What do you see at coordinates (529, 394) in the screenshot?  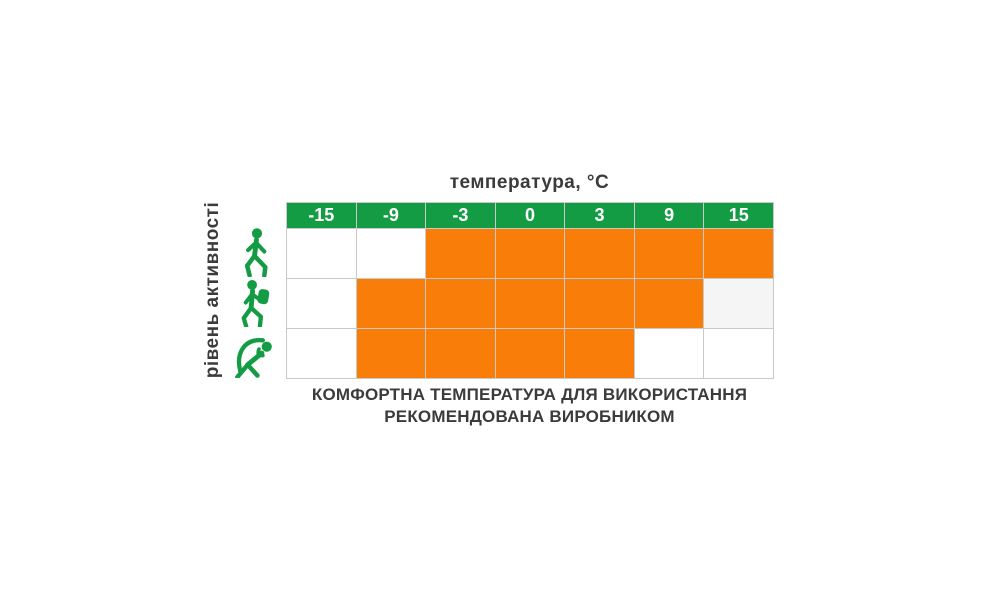 I see `caption-line-1: КОМФОРТНА ТЕМПЕРАТУРА ДЛЯ ВИКОРИСТАННЯ` at bounding box center [529, 394].